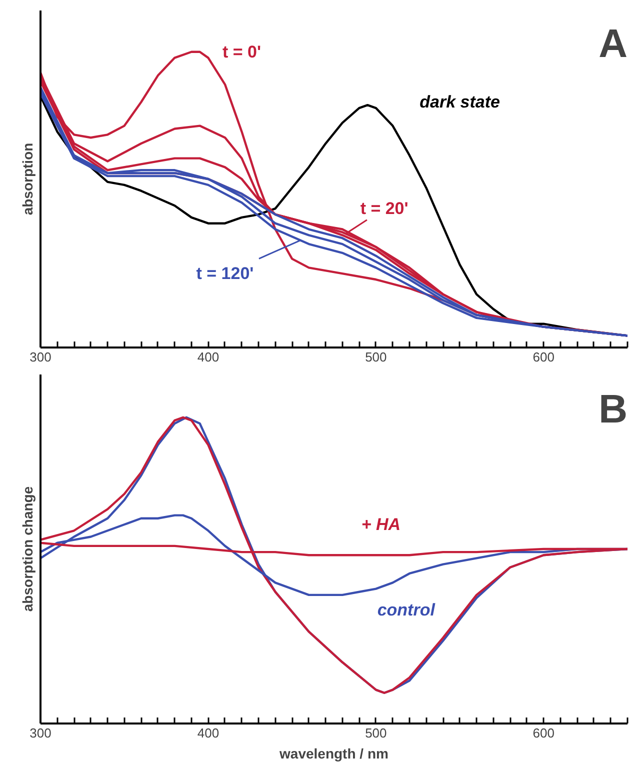 The image size is (631, 764). I want to click on text: t = 120', so click(225, 274).